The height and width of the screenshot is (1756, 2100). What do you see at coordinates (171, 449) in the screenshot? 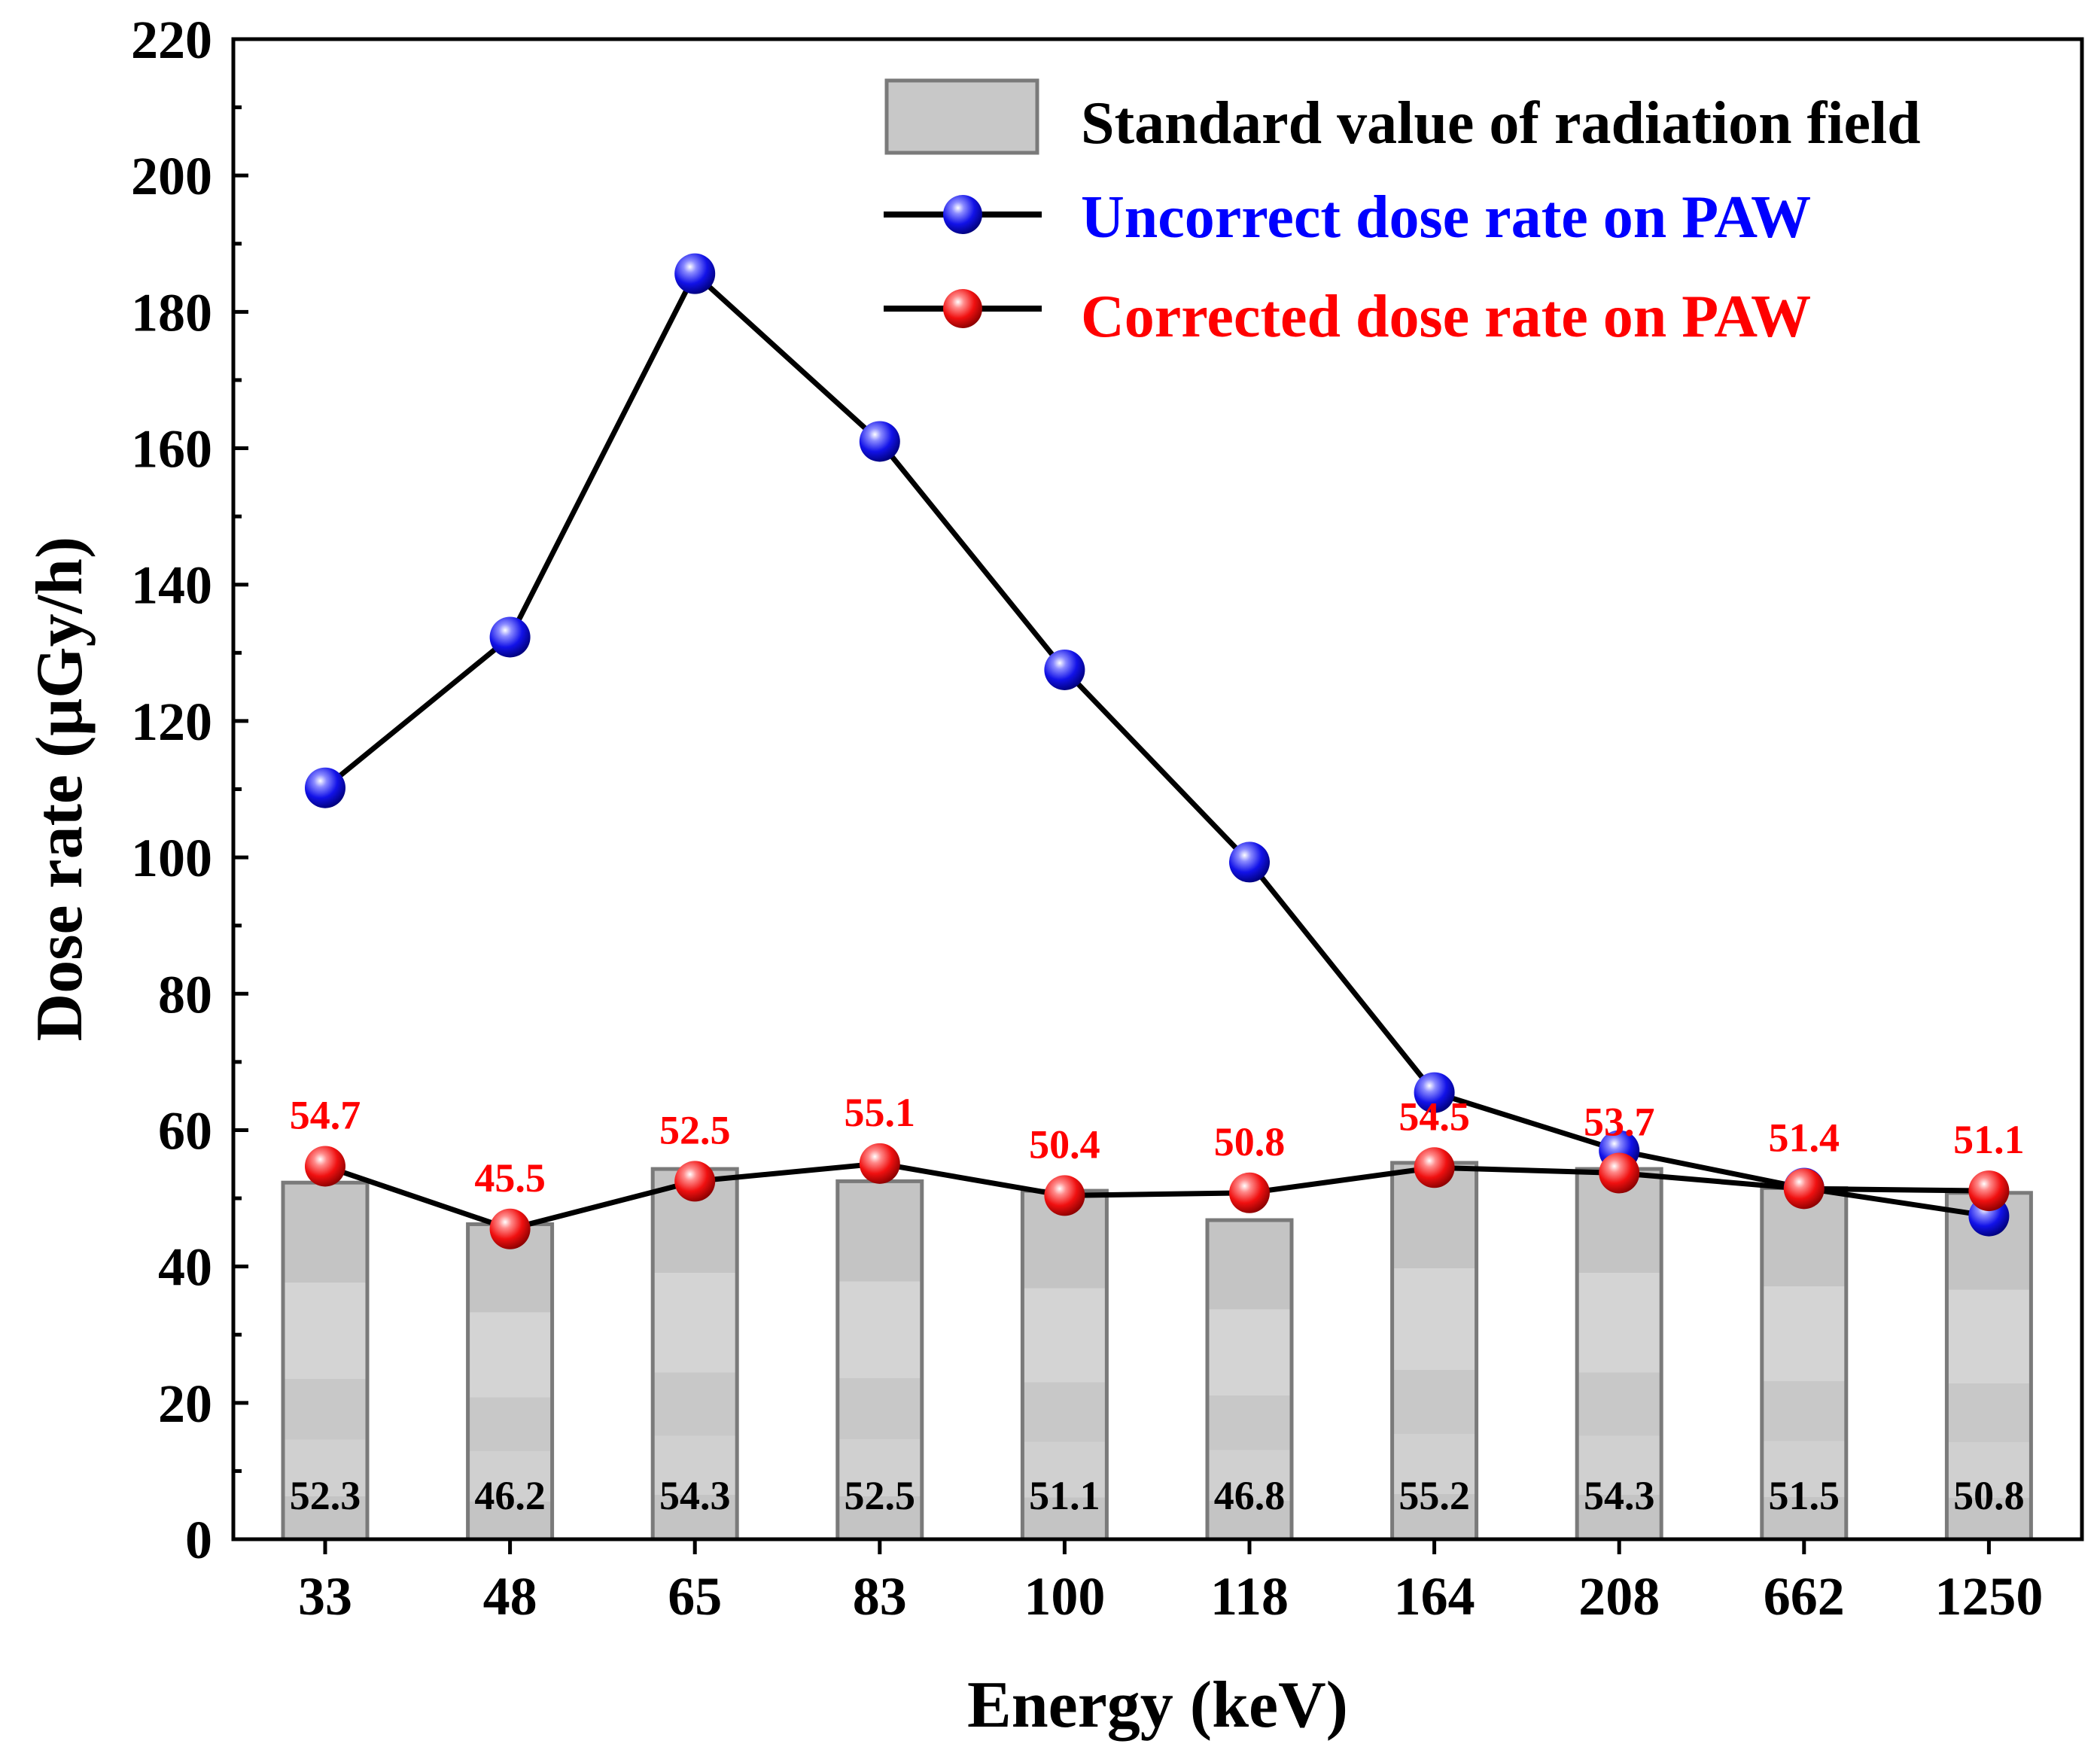
I see `y-tick-label-160: 160` at bounding box center [171, 449].